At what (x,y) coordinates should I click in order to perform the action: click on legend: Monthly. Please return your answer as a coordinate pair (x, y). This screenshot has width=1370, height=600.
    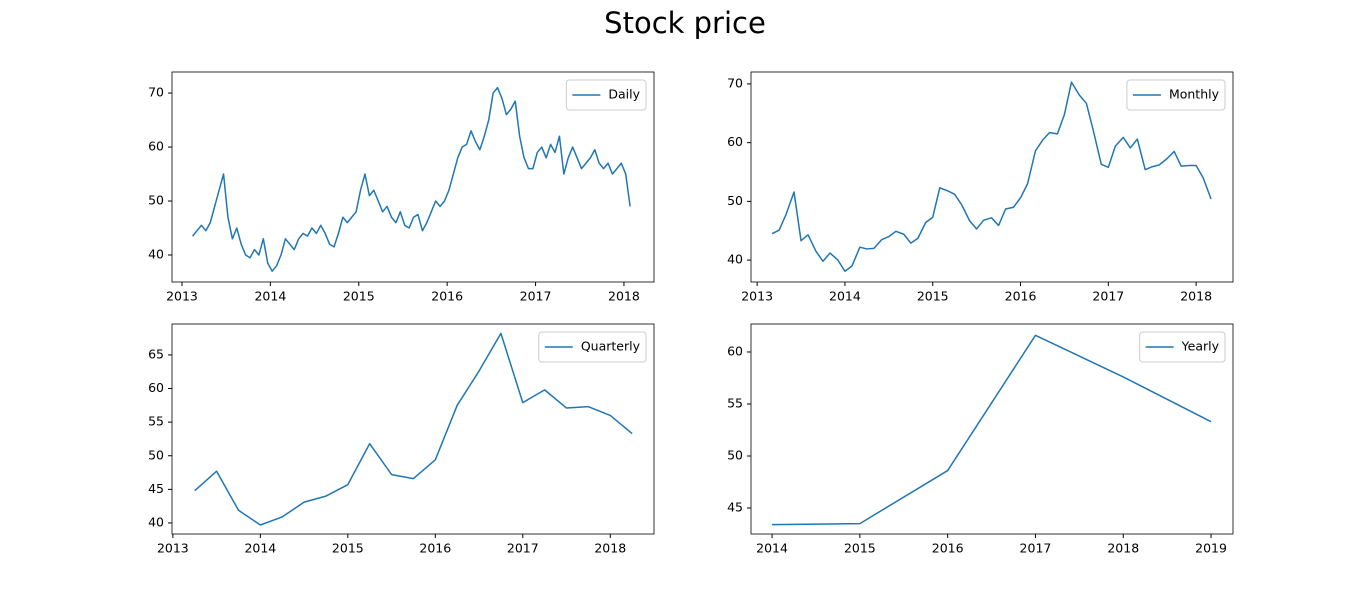
    Looking at the image, I should click on (1176, 95).